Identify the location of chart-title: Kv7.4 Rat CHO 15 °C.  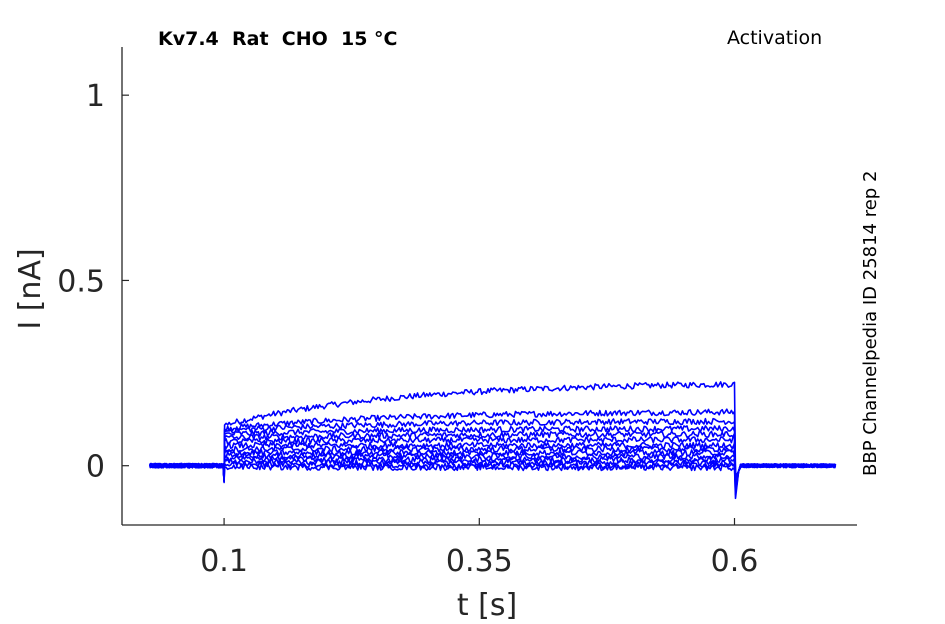
(278, 39).